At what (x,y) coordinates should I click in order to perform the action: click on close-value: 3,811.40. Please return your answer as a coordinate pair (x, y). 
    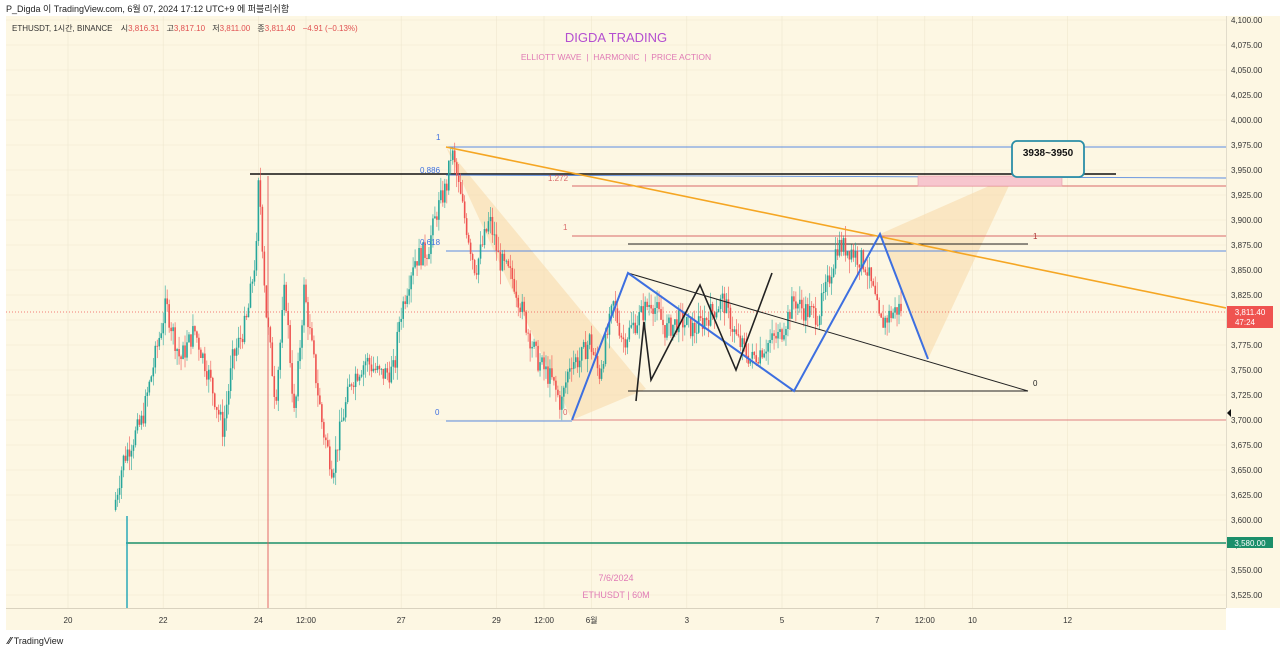
    Looking at the image, I should click on (280, 28).